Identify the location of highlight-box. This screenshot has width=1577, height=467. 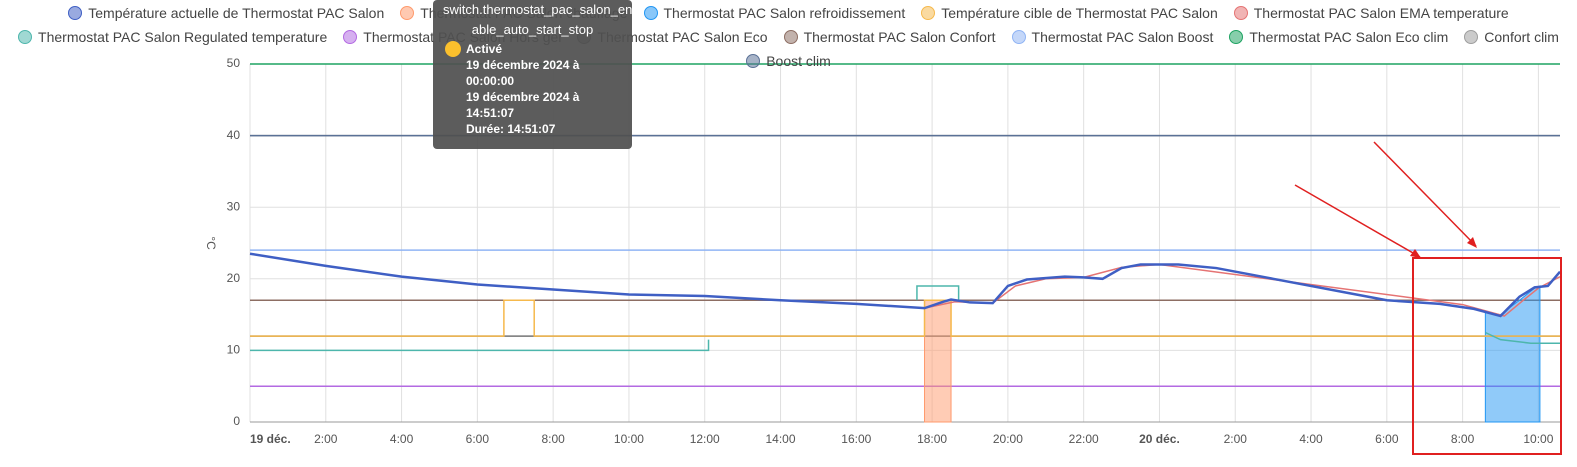
(1487, 356).